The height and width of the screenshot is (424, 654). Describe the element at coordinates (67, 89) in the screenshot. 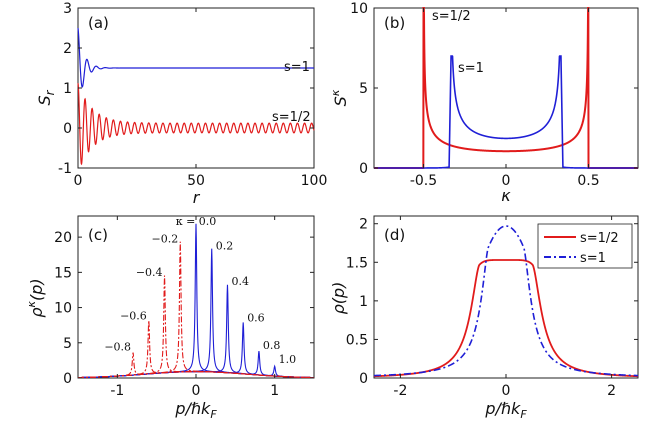

I see `panel-a-ytick-label: 1` at that location.